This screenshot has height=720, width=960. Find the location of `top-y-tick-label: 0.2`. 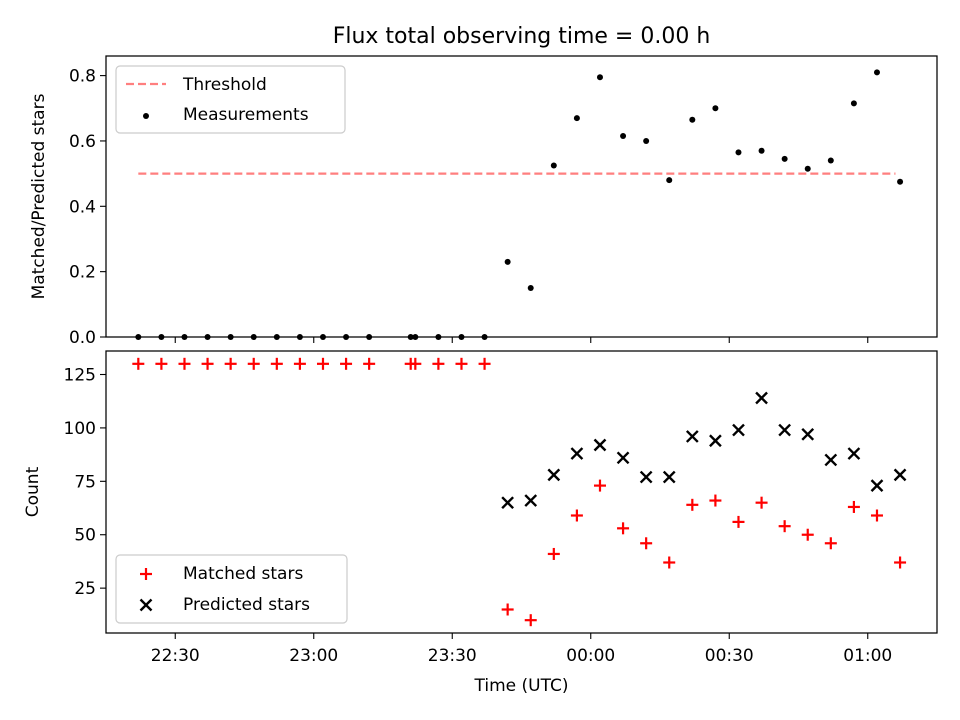

top-y-tick-label: 0.2 is located at coordinates (82, 273).